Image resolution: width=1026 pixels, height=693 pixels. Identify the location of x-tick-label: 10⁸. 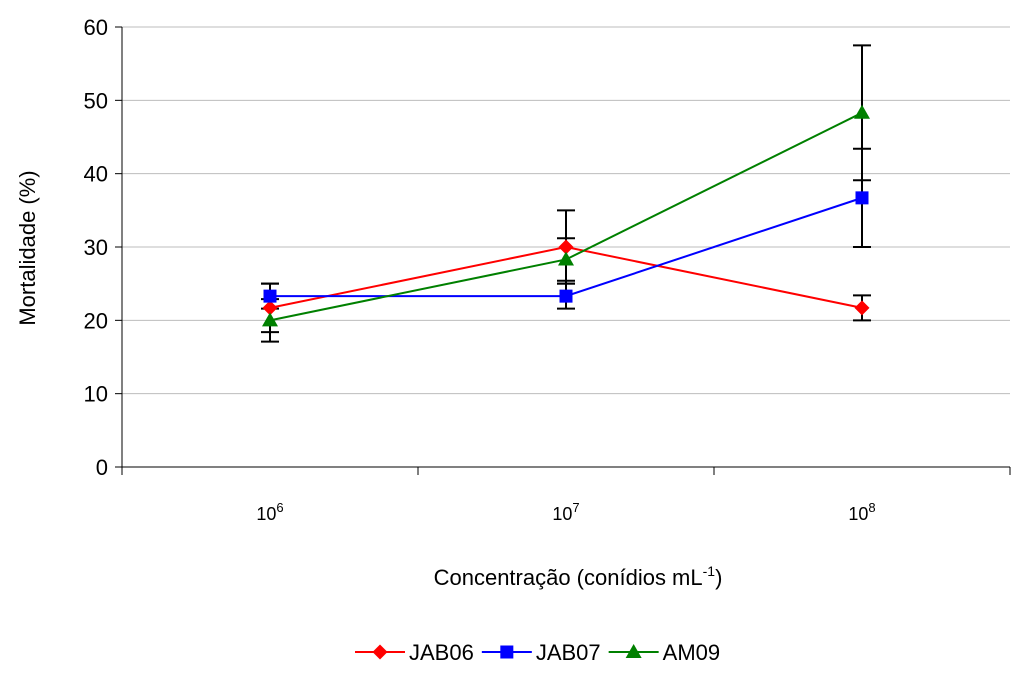
(861, 512).